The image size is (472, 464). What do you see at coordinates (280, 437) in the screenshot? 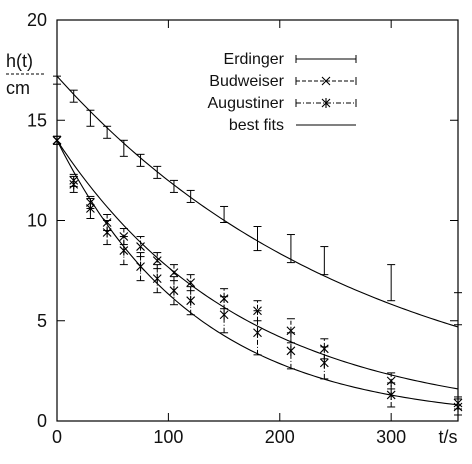
I see `x-tick-label: 200` at bounding box center [280, 437].